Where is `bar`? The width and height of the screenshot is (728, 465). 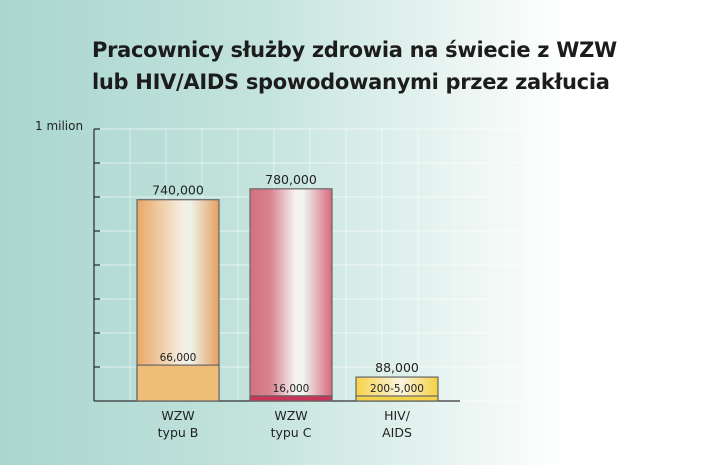
bar is located at coordinates (291, 295).